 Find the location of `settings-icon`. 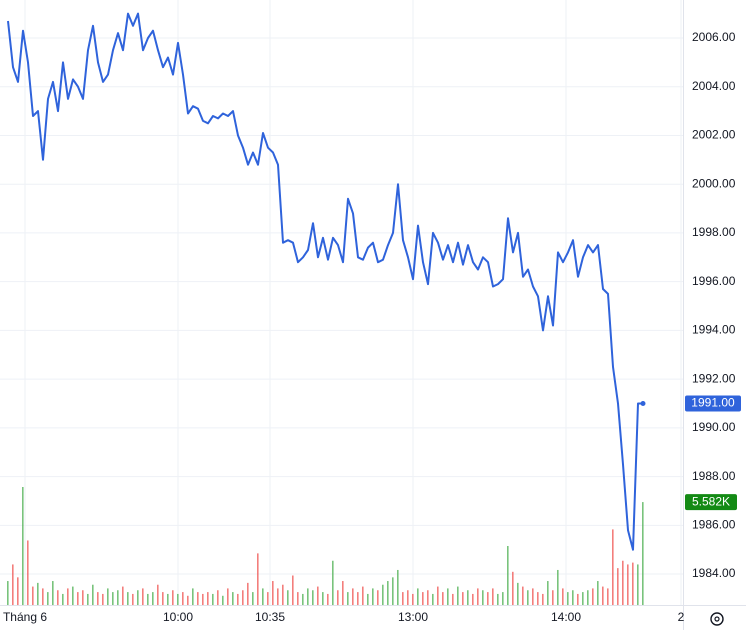

settings-icon is located at coordinates (717, 619).